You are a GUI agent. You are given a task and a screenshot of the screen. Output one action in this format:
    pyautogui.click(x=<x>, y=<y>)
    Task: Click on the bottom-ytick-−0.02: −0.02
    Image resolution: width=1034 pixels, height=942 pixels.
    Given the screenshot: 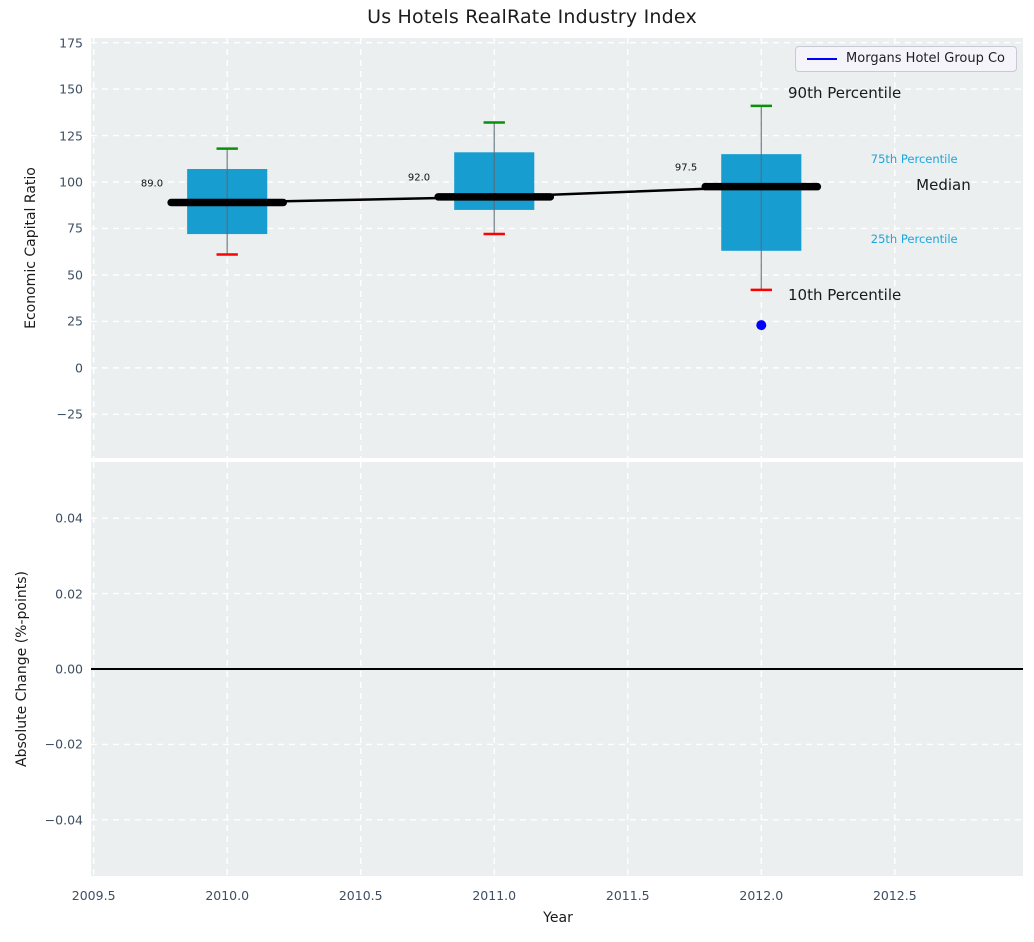 What is the action you would take?
    pyautogui.click(x=63, y=744)
    